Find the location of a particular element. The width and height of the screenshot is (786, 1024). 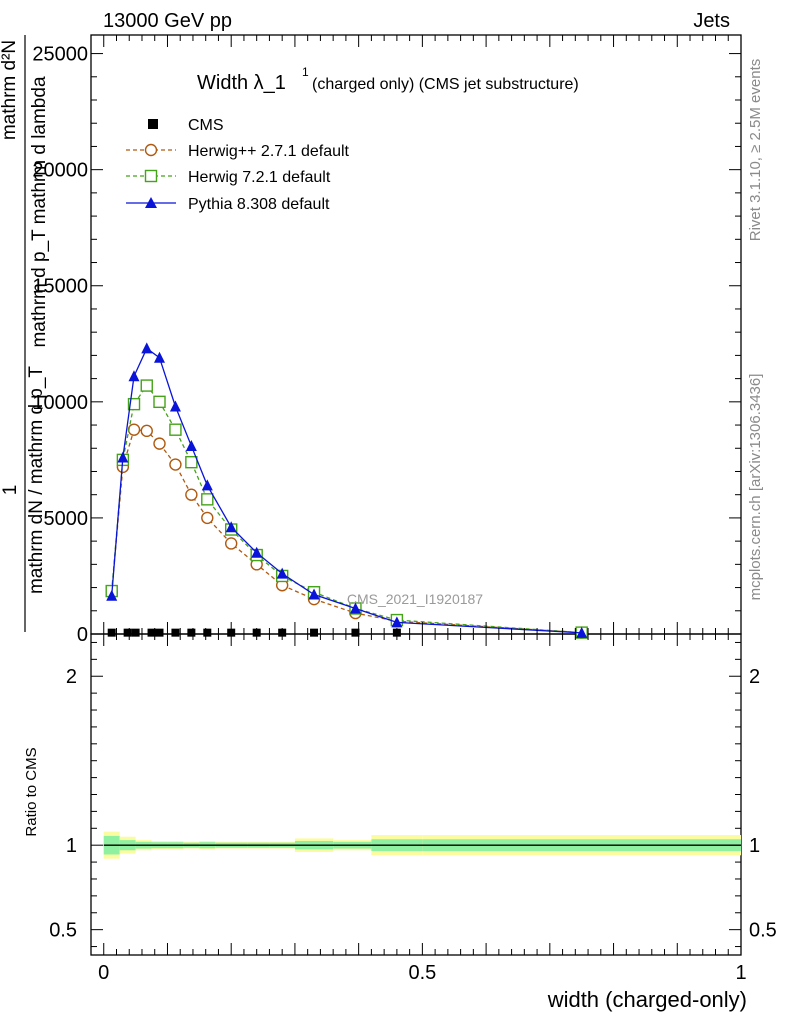

legend-label-herwigpp: Herwig++ 2.7.1 default is located at coordinates (269, 151).